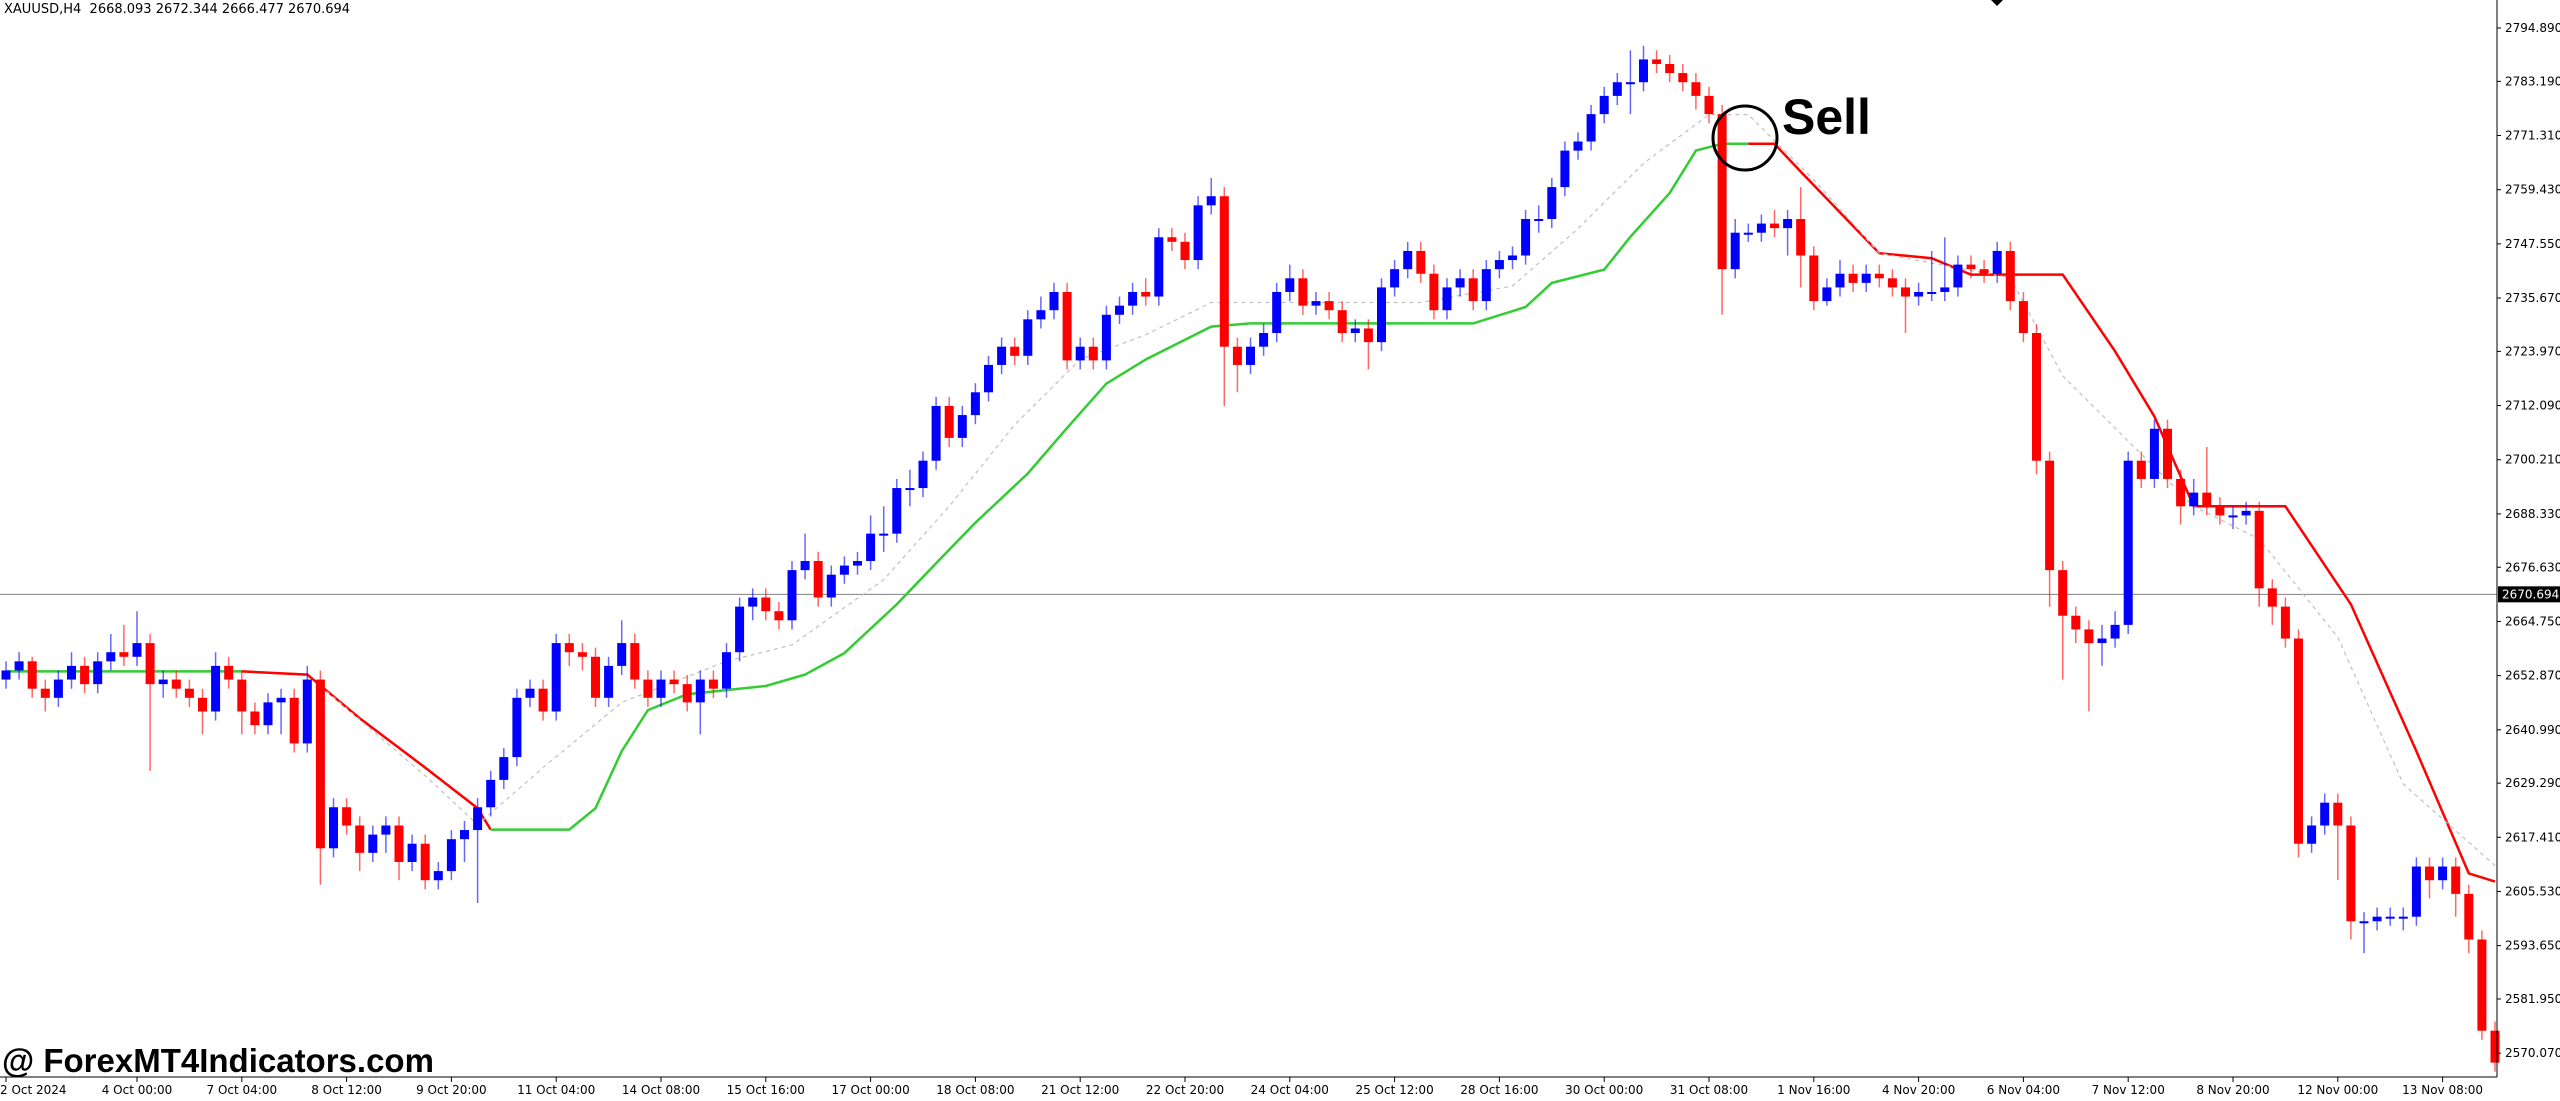 The height and width of the screenshot is (1101, 2560). I want to click on x-tick-label: 15 Oct 16:00, so click(766, 1090).